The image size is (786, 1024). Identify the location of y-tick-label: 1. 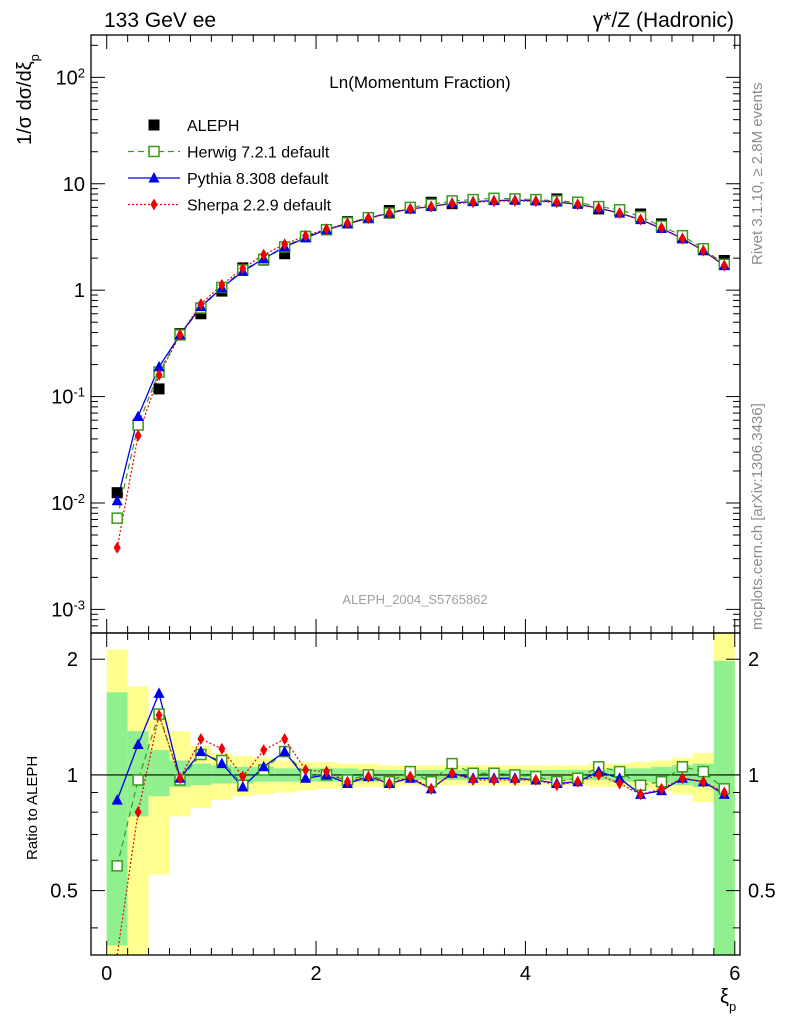
(79, 291).